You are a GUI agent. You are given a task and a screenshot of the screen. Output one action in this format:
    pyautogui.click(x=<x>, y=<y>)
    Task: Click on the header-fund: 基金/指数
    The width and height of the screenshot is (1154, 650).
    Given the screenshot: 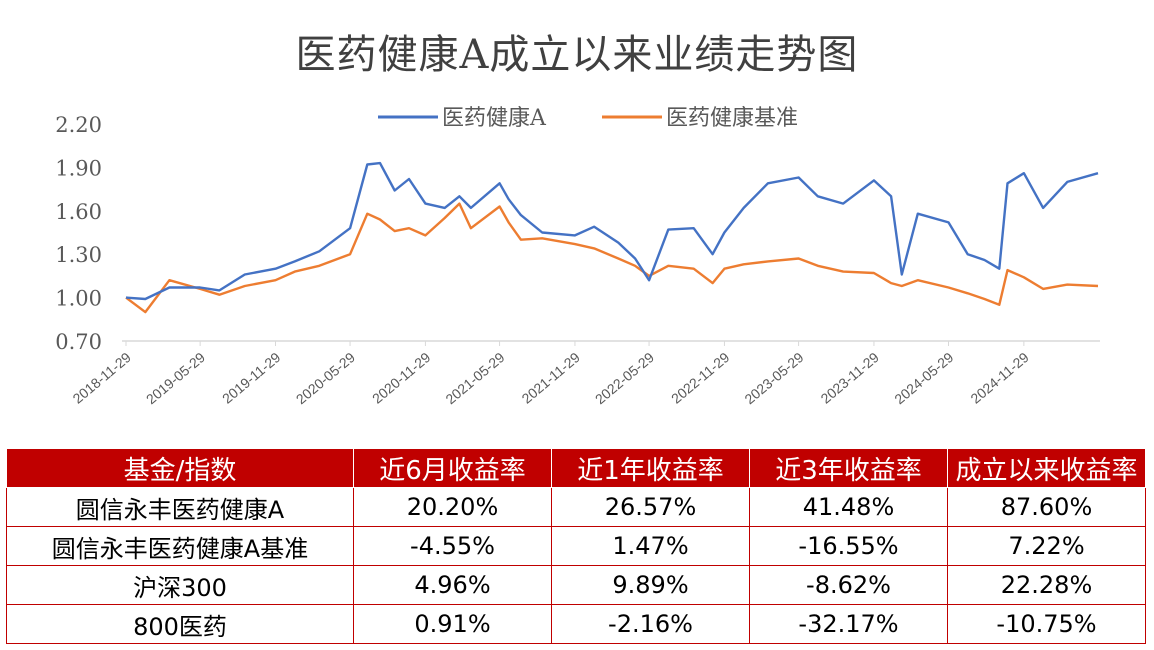 What is the action you would take?
    pyautogui.click(x=180, y=468)
    